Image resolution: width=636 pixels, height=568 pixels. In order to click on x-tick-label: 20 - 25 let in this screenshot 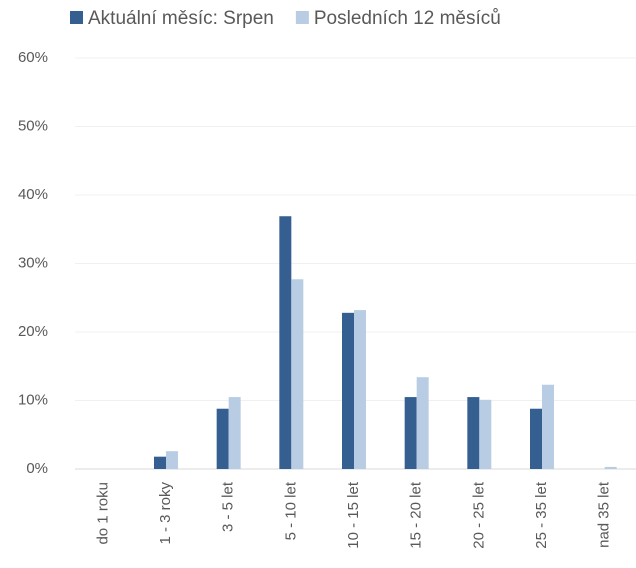, I will do `click(478, 515)`.